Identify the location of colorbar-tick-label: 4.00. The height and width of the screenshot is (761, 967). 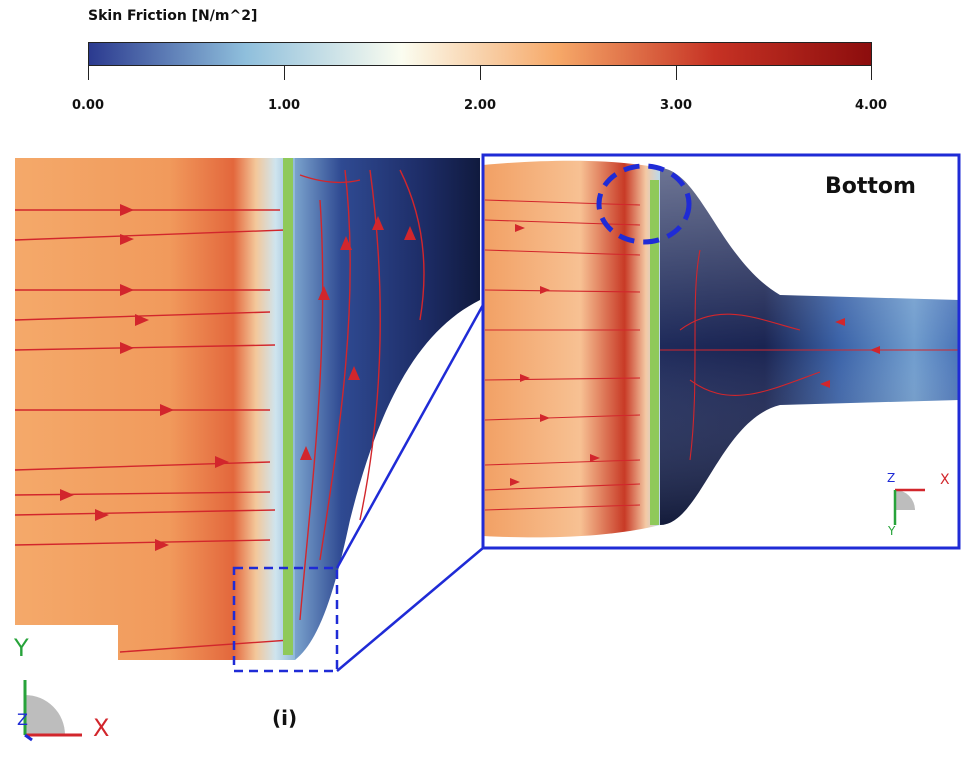
(871, 105).